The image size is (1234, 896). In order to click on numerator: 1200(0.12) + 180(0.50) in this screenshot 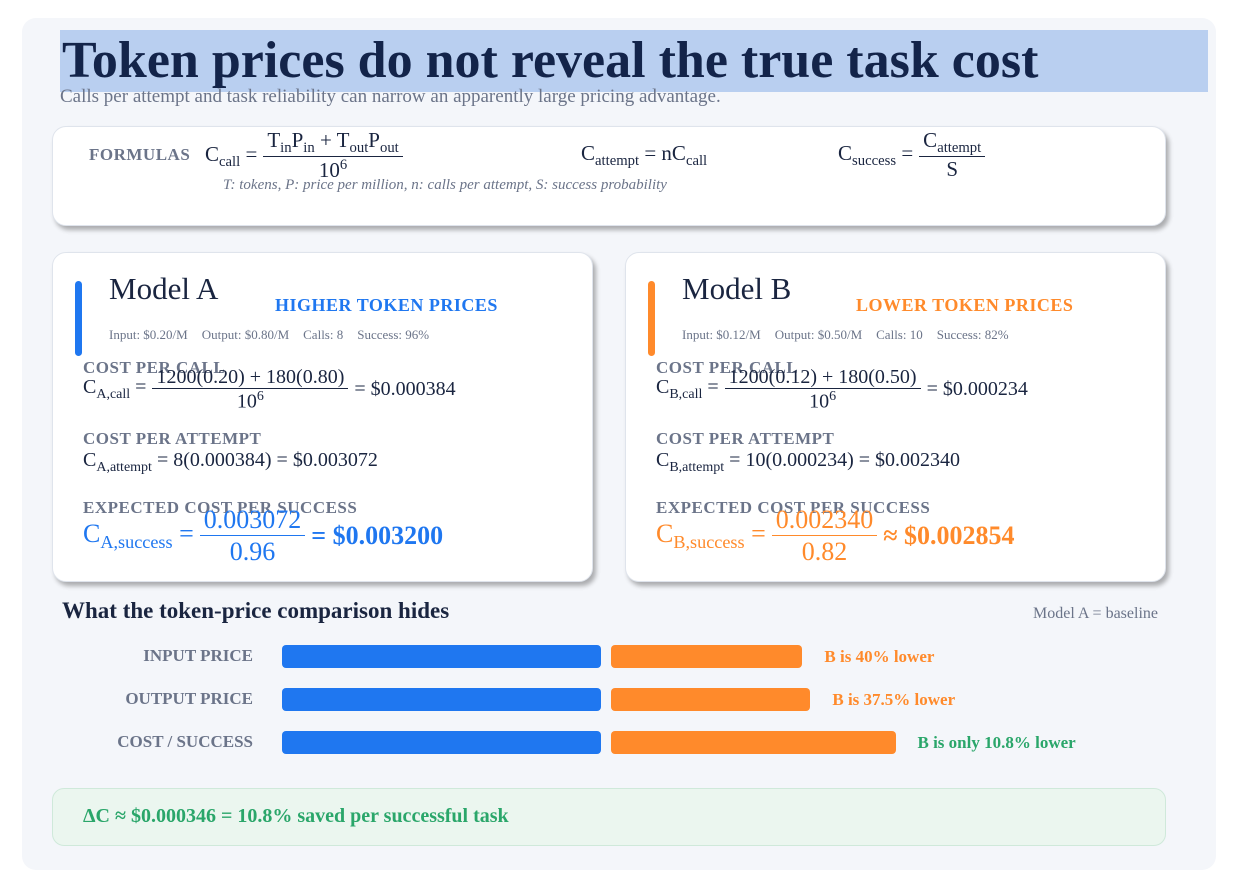, I will do `click(822, 377)`.